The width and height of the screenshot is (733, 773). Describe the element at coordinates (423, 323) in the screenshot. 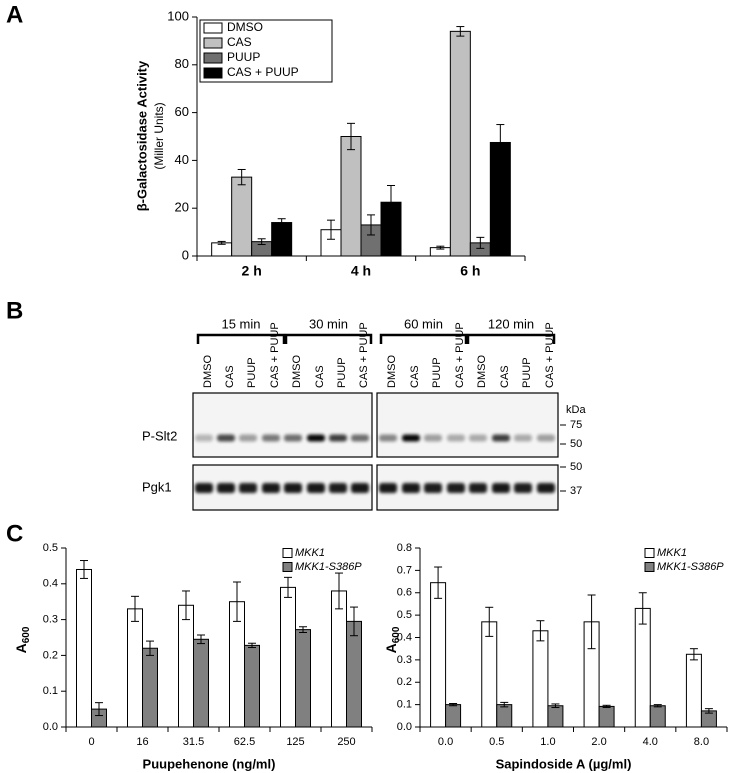

I see `time-label: 60 min` at that location.